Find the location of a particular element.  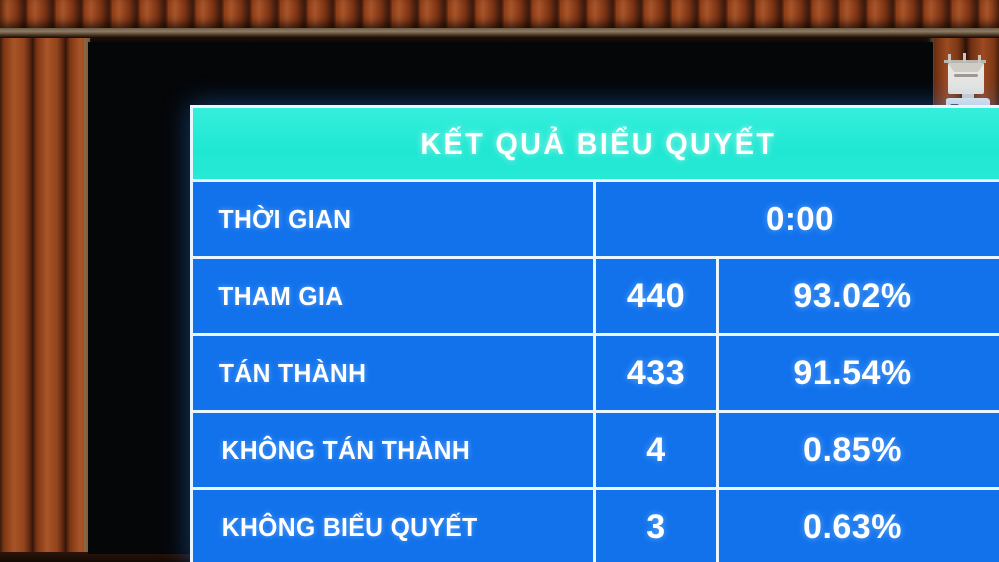

row-label-cell: KHÔNG TÁN THÀNH is located at coordinates (394, 450).